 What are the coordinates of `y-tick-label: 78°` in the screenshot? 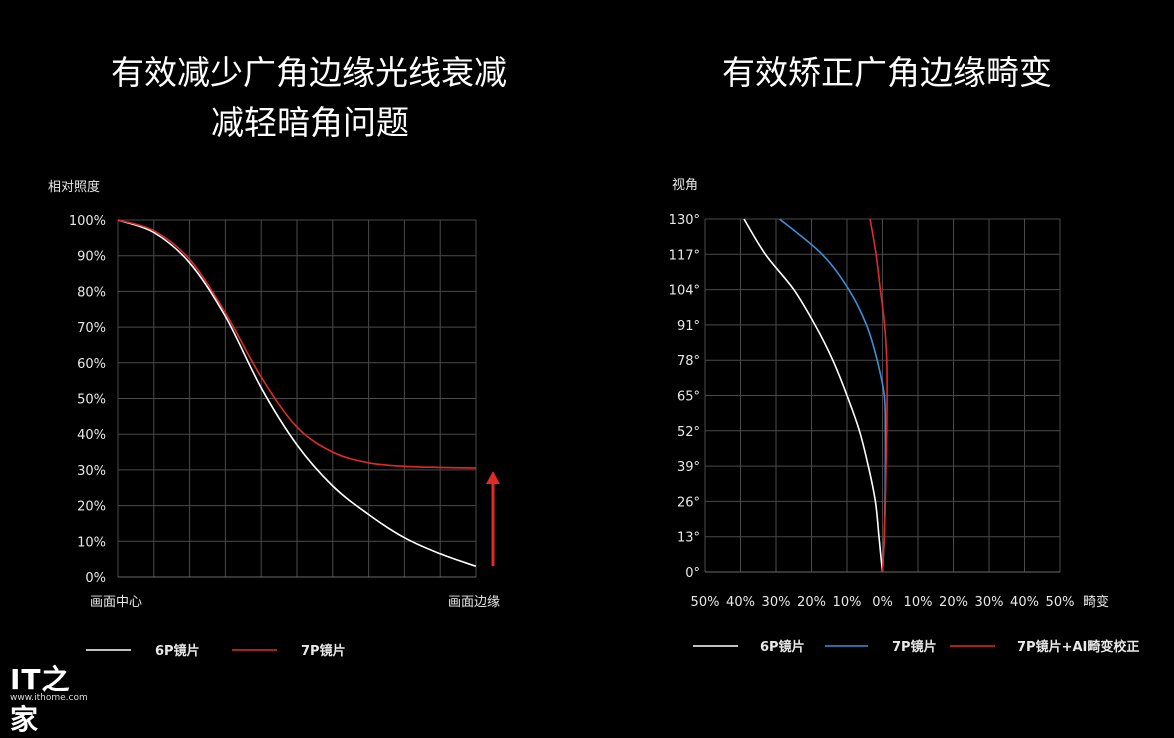 It's located at (688, 361).